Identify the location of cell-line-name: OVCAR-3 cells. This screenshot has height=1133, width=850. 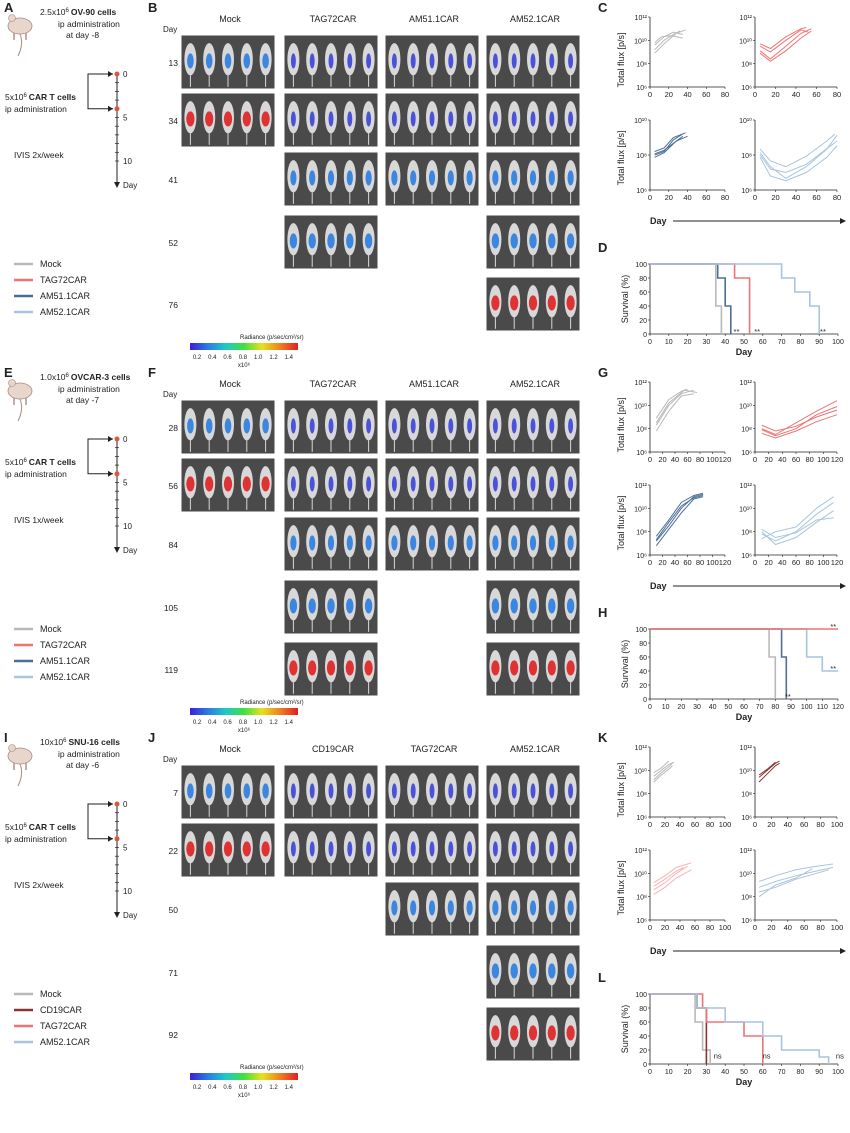
(101, 377).